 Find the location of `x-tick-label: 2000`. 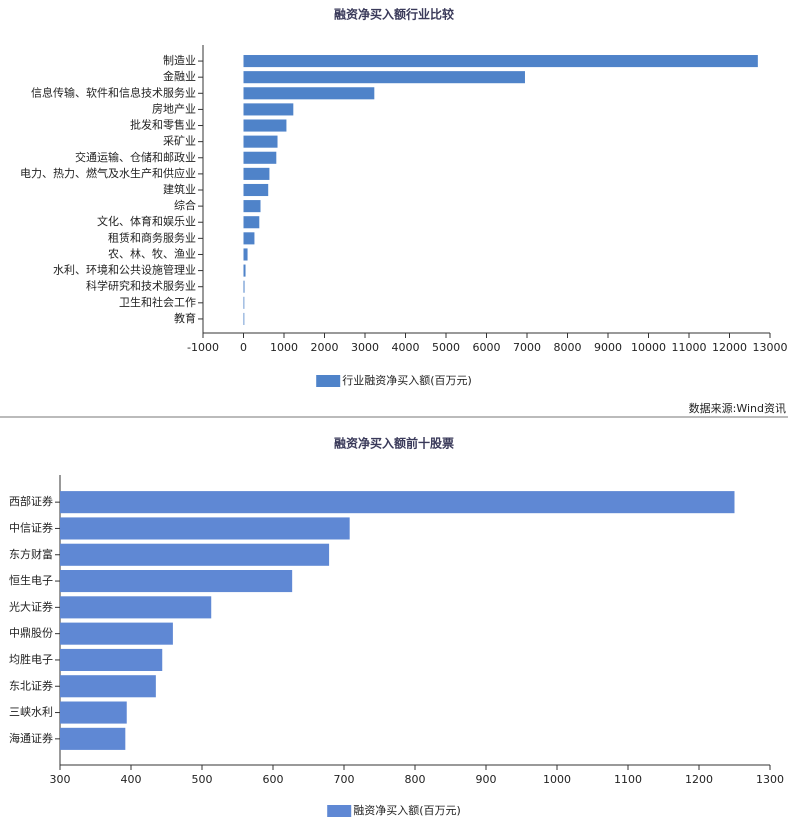

x-tick-label: 2000 is located at coordinates (325, 347).